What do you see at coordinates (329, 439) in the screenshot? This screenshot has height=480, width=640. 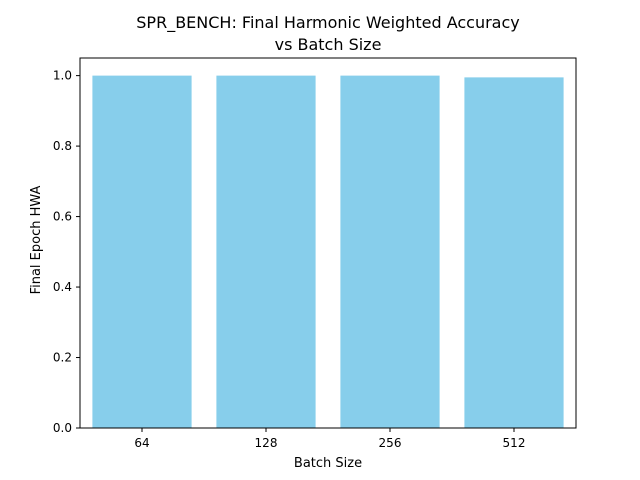 I see `x-axis-ticks: 64 128 256 512` at bounding box center [329, 439].